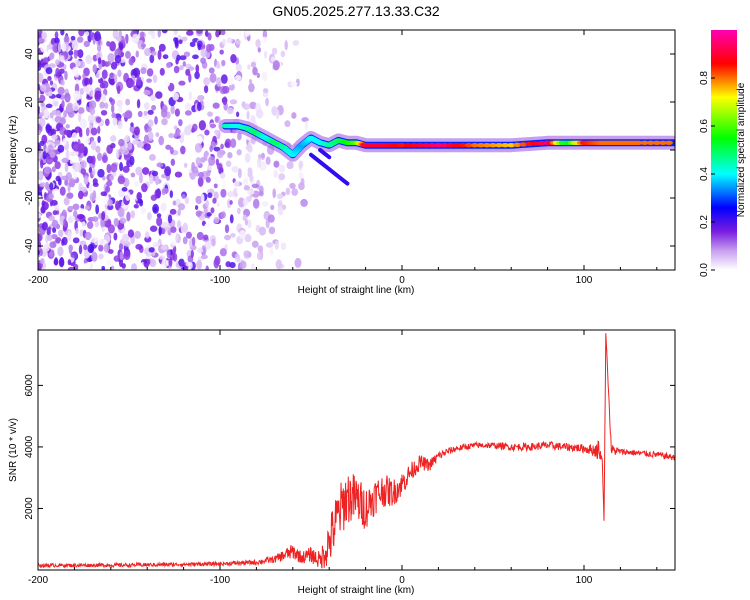  I want to click on colorbar-tick-label: 0.2, so click(704, 222).